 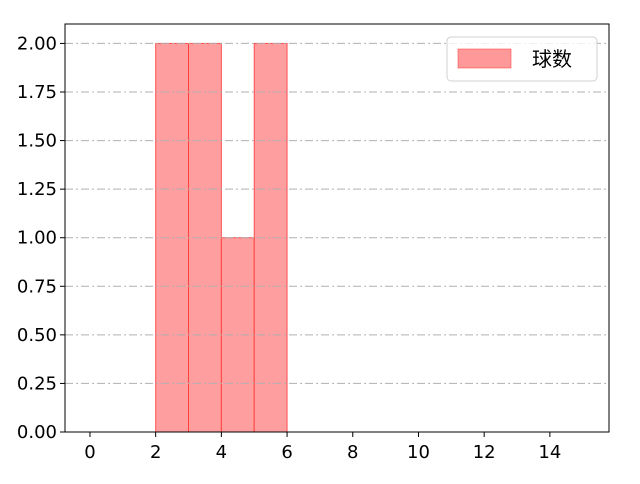 What do you see at coordinates (549, 452) in the screenshot?
I see `x-tick-label: 14` at bounding box center [549, 452].